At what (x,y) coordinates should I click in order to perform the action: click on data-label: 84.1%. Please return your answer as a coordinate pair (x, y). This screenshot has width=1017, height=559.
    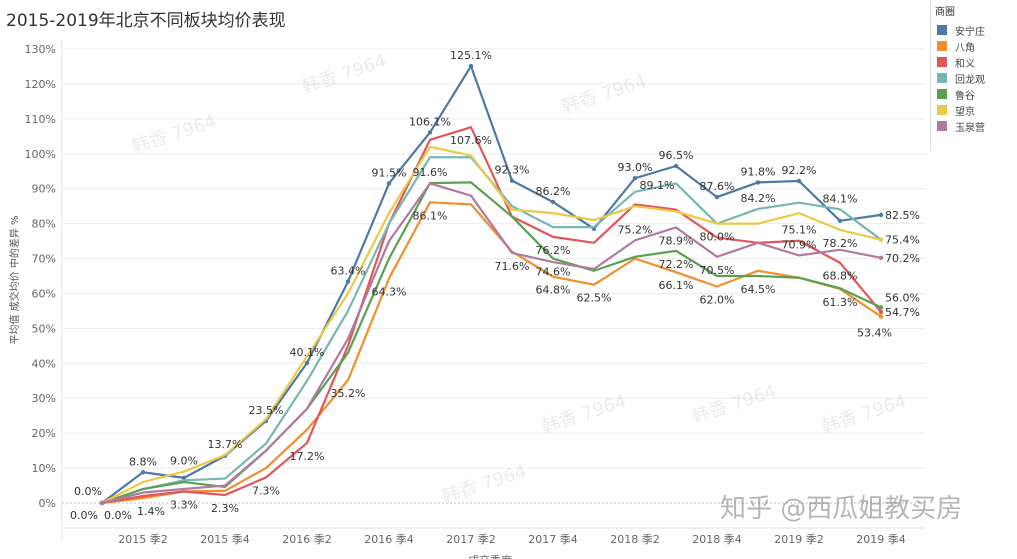
    Looking at the image, I should click on (840, 198).